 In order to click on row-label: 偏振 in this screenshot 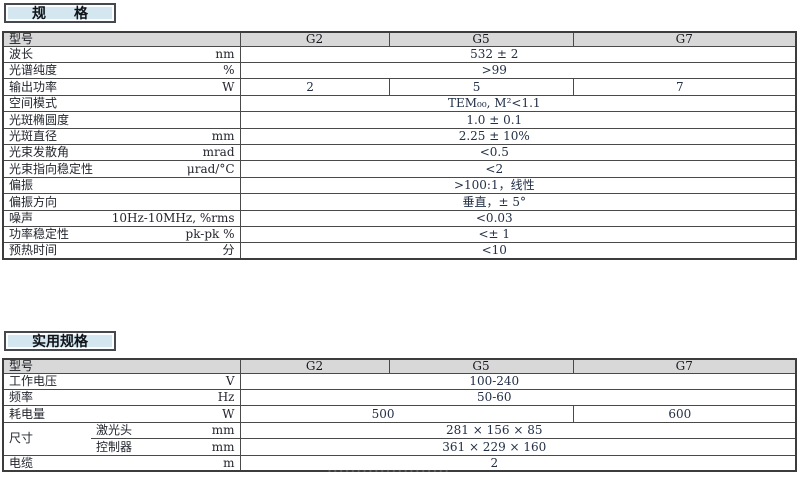, I will do `click(21, 185)`.